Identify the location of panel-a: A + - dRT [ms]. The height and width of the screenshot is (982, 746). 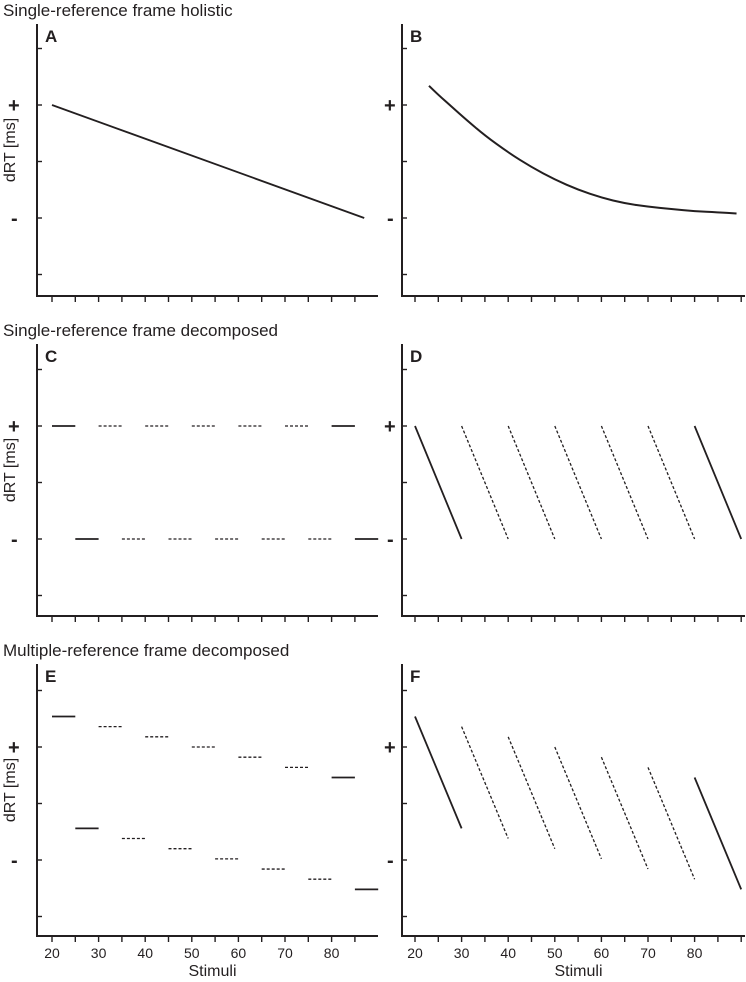
(190, 163).